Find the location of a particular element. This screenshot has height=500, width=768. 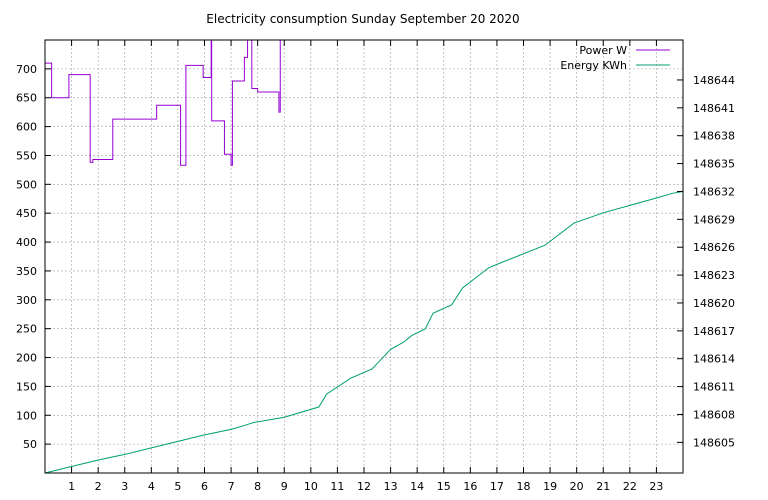

left-y-tick-label: 450 is located at coordinates (26, 213).